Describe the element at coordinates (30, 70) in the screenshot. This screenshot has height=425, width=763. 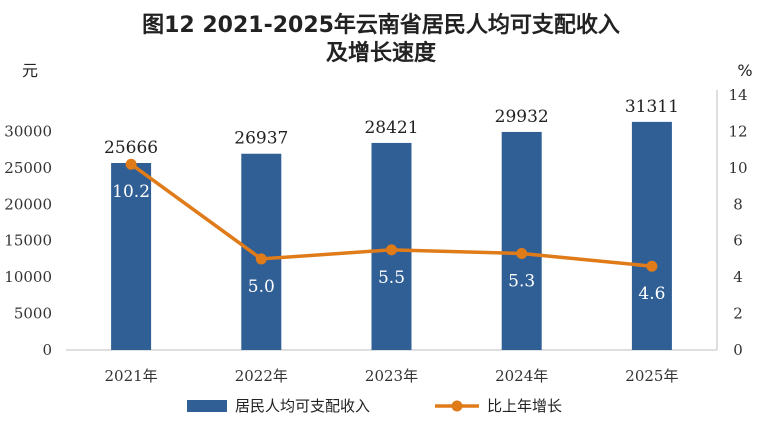
I see `left-axis-unit: 元` at that location.